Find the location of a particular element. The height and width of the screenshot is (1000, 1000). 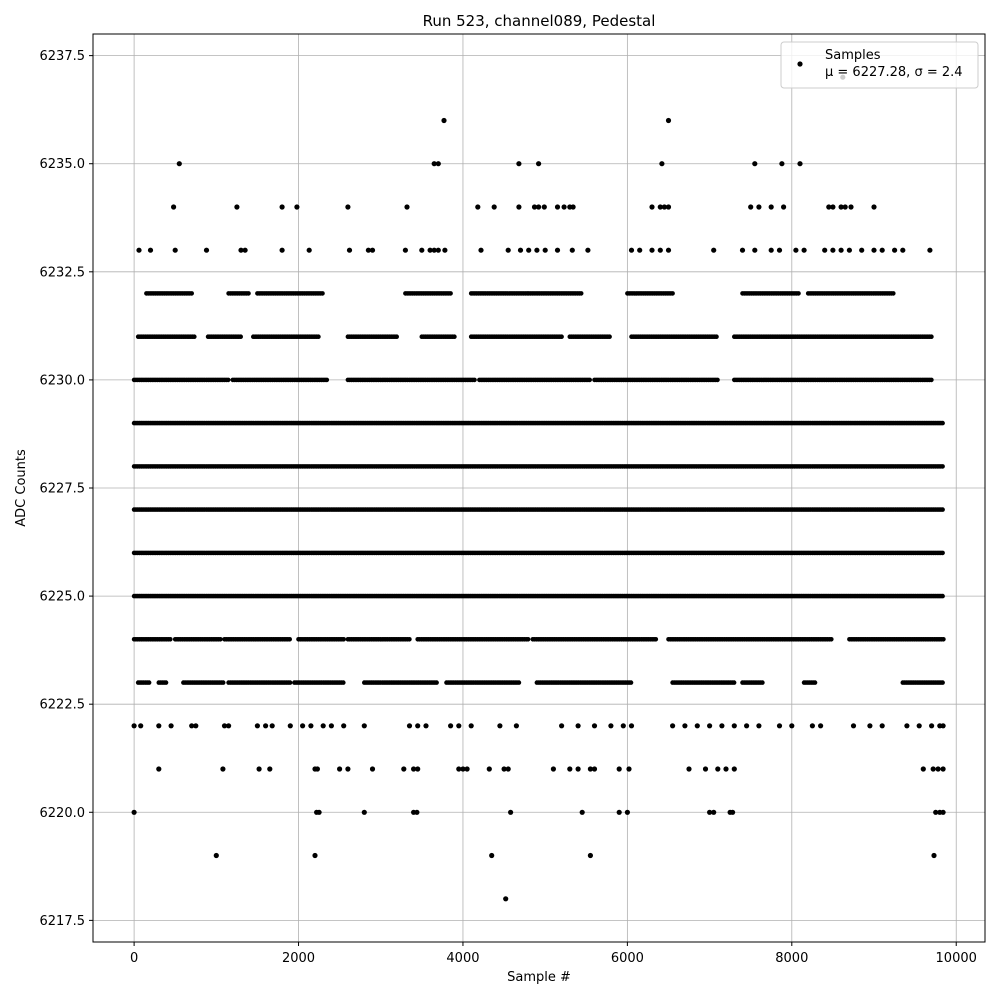

y-axis-label: ADC Counts is located at coordinates (21, 488).